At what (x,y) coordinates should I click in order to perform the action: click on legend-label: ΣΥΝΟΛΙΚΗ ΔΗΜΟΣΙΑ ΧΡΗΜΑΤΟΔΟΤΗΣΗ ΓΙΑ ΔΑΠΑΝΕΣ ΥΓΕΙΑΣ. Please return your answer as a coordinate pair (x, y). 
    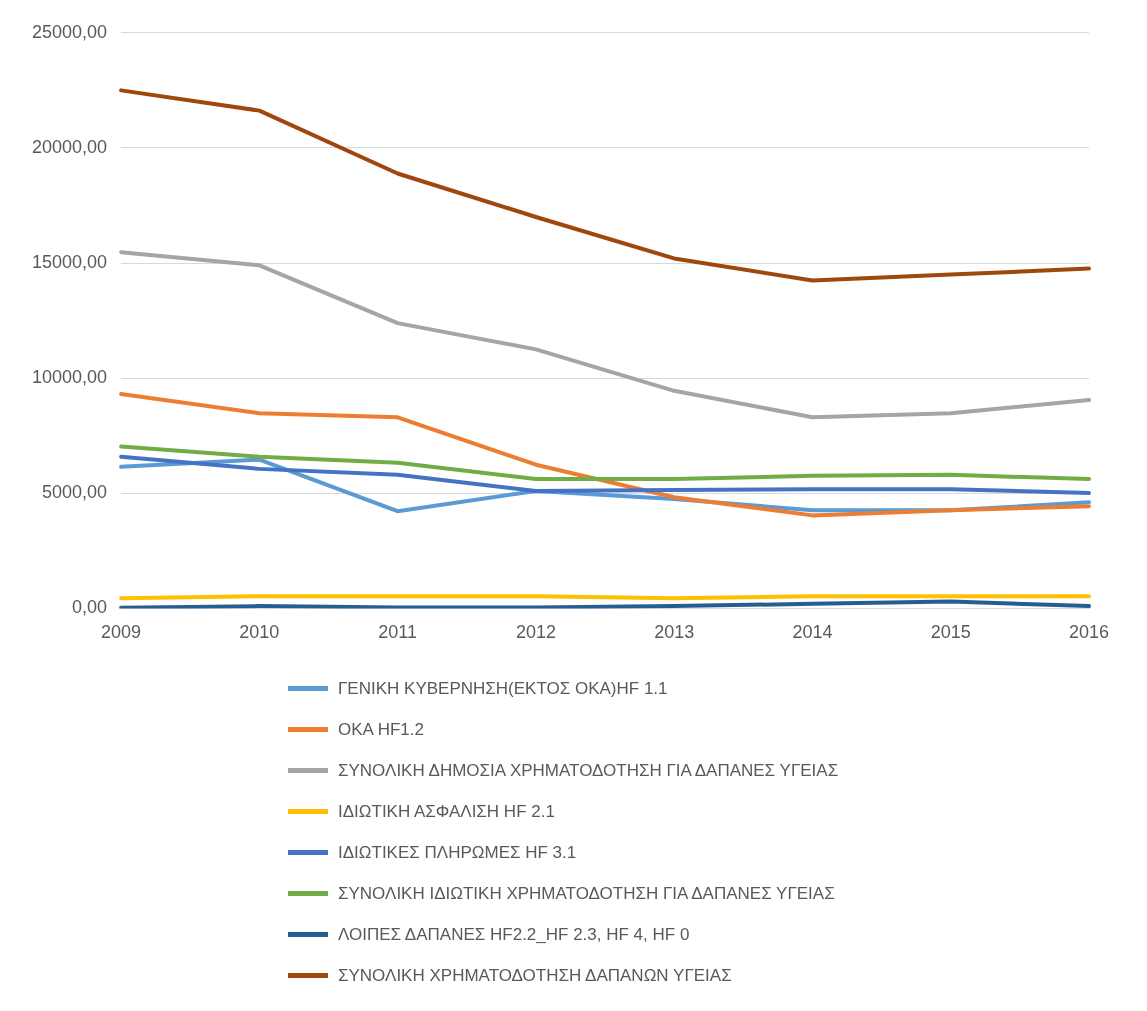
    Looking at the image, I should click on (588, 770).